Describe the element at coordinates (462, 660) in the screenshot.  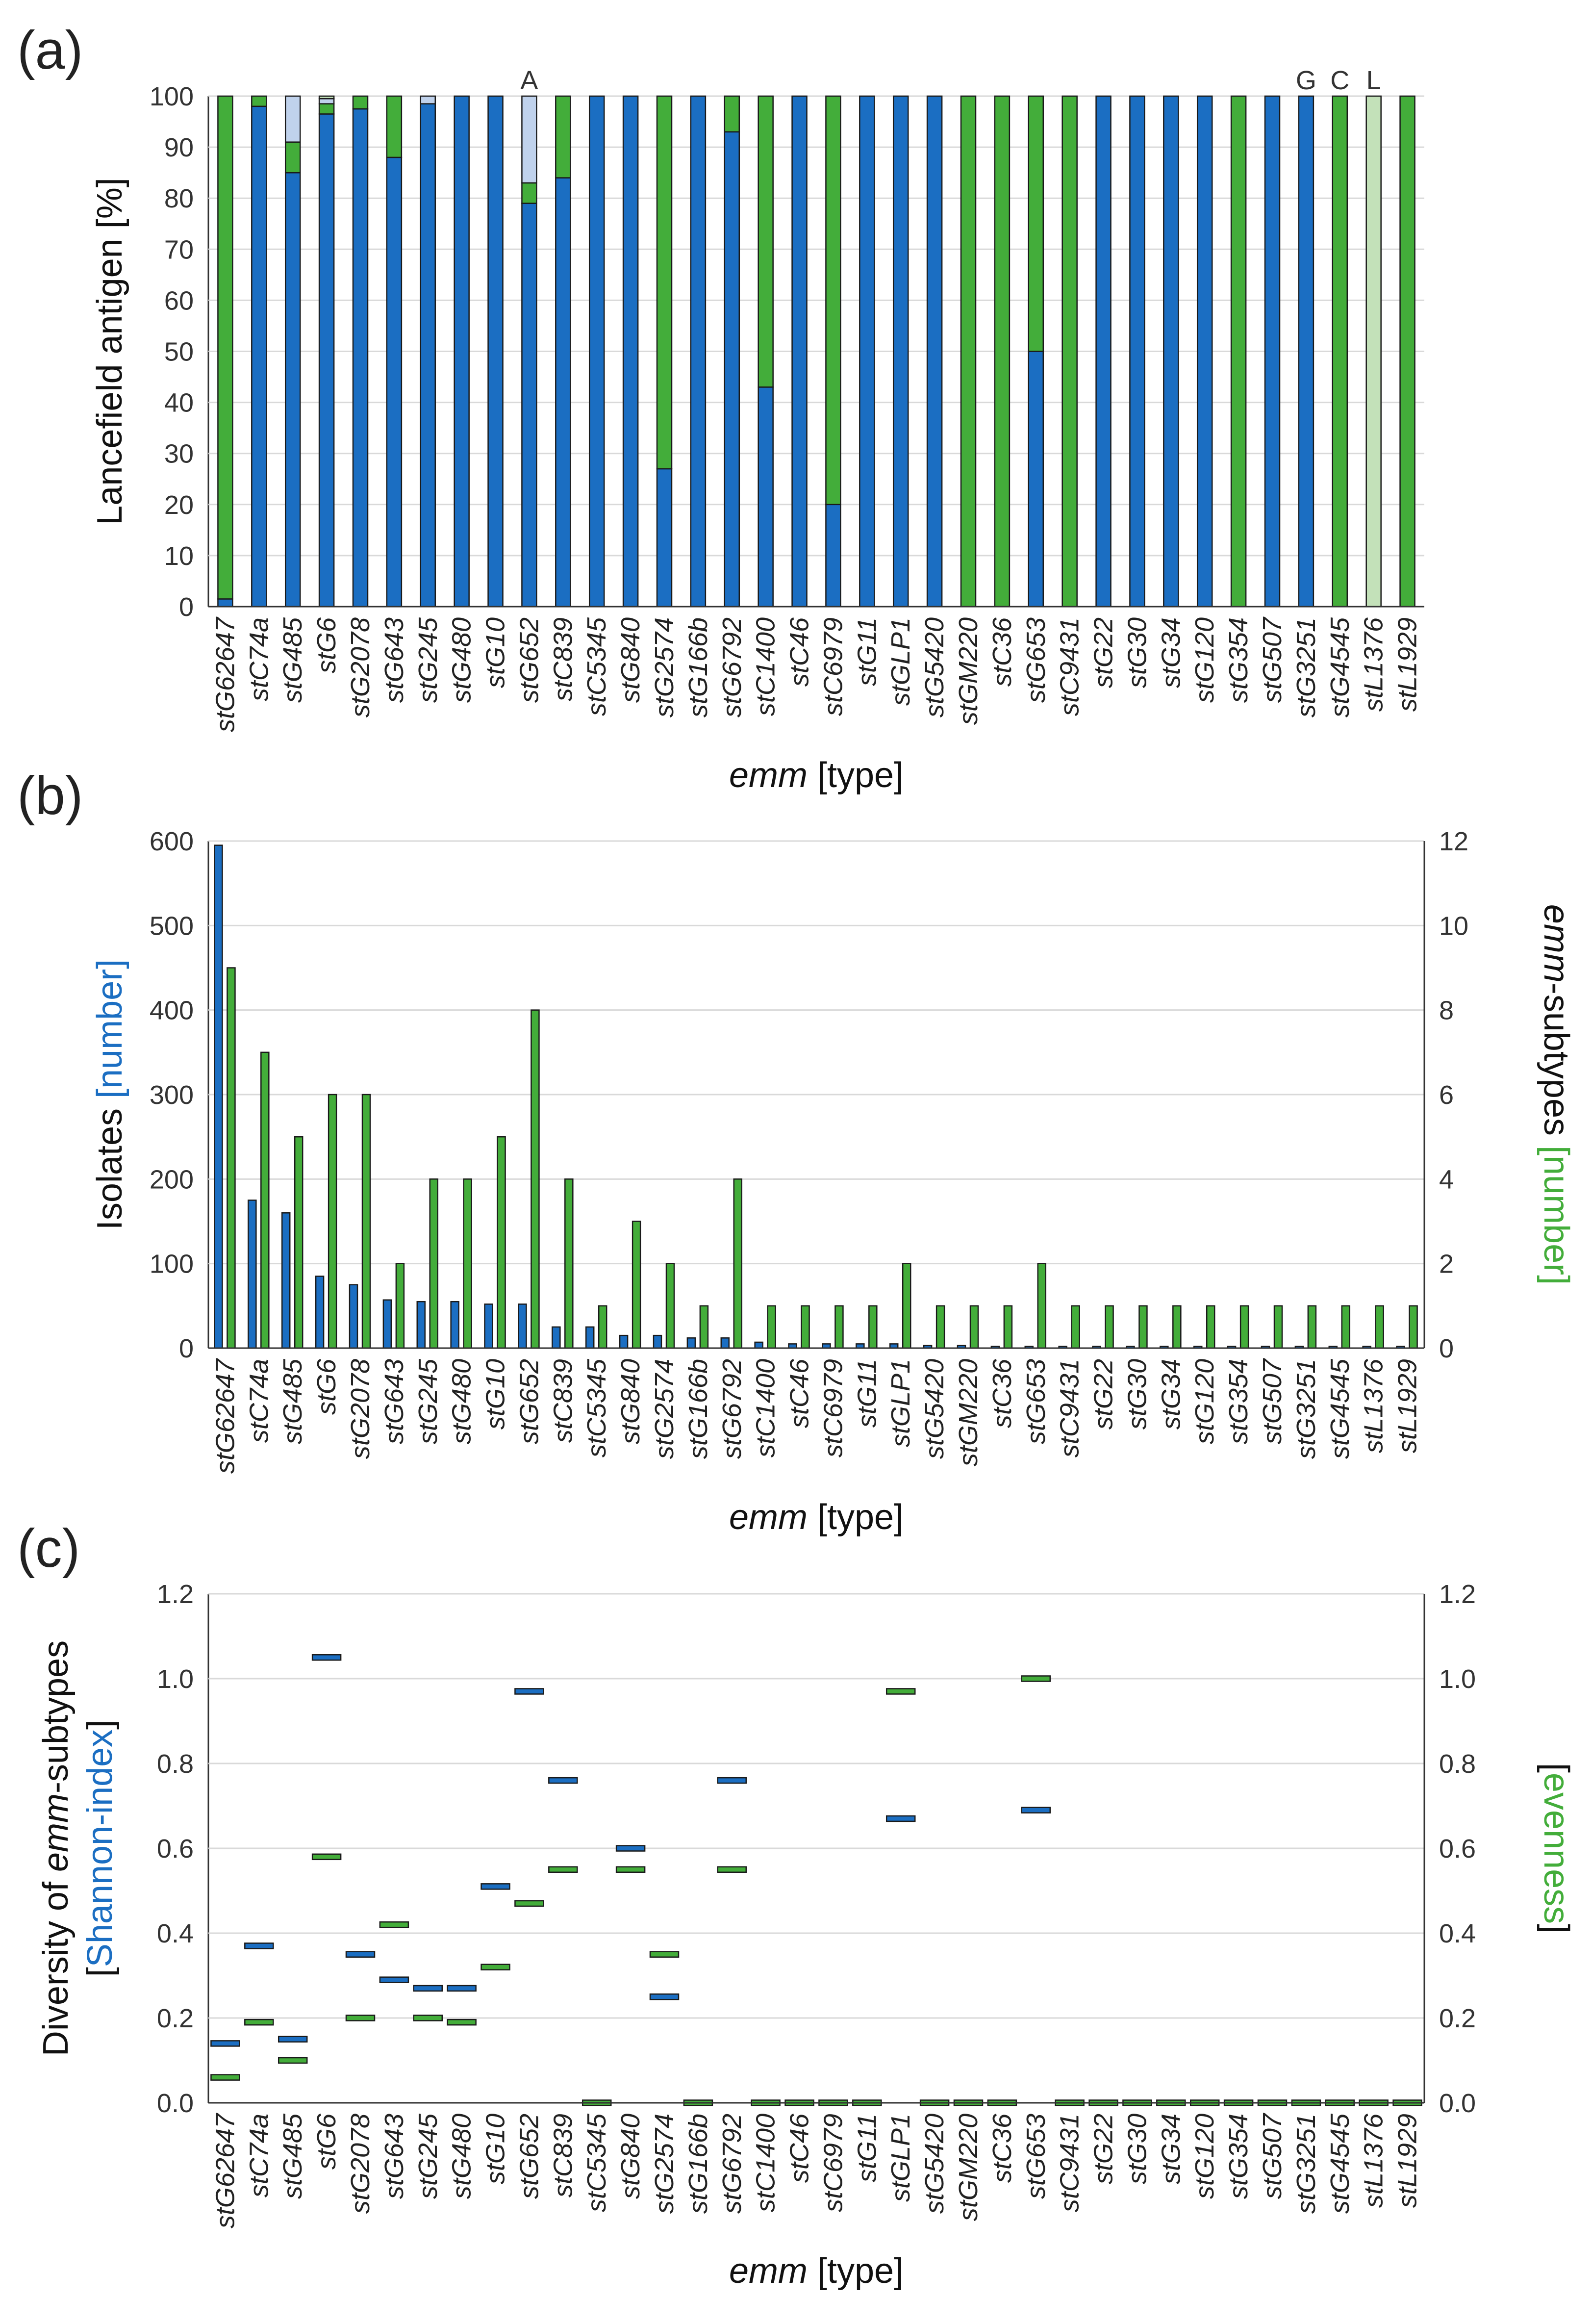
I see `category-label: stG480` at that location.